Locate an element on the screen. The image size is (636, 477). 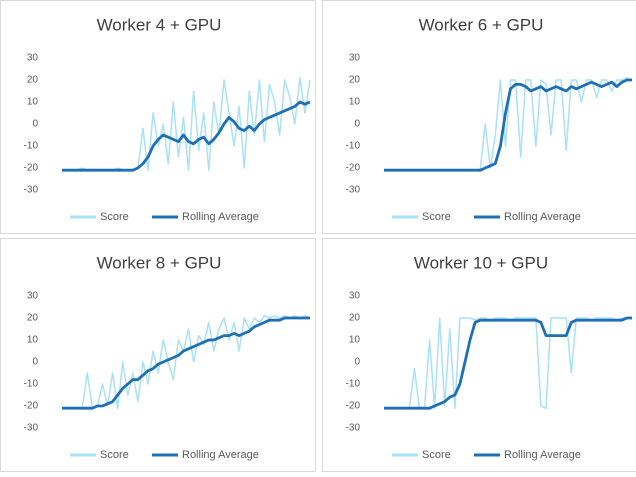
chart-title: Worker 6 + GPU is located at coordinates (481, 24).